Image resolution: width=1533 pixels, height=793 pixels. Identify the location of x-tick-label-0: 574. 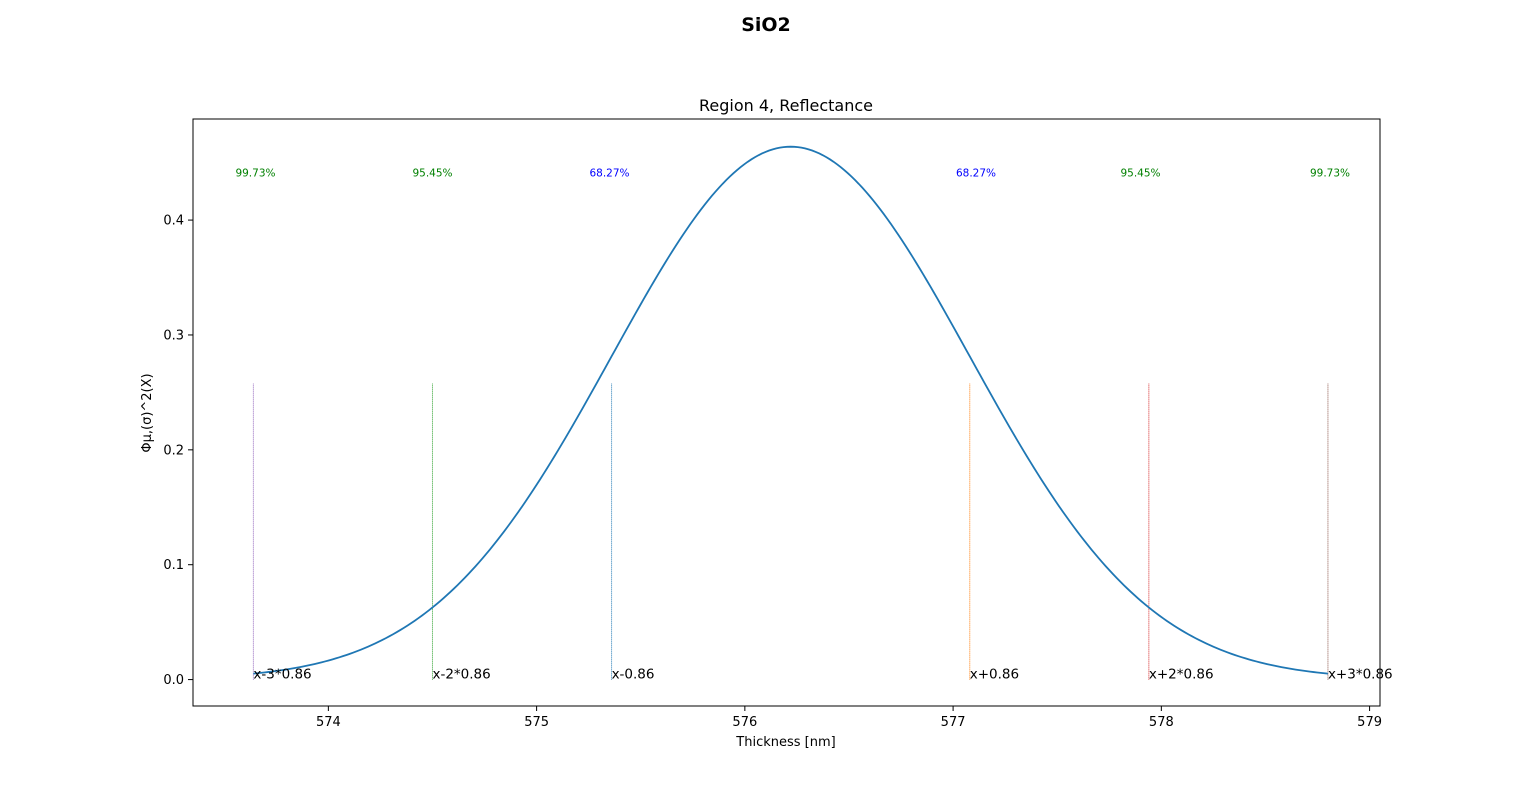
(328, 722).